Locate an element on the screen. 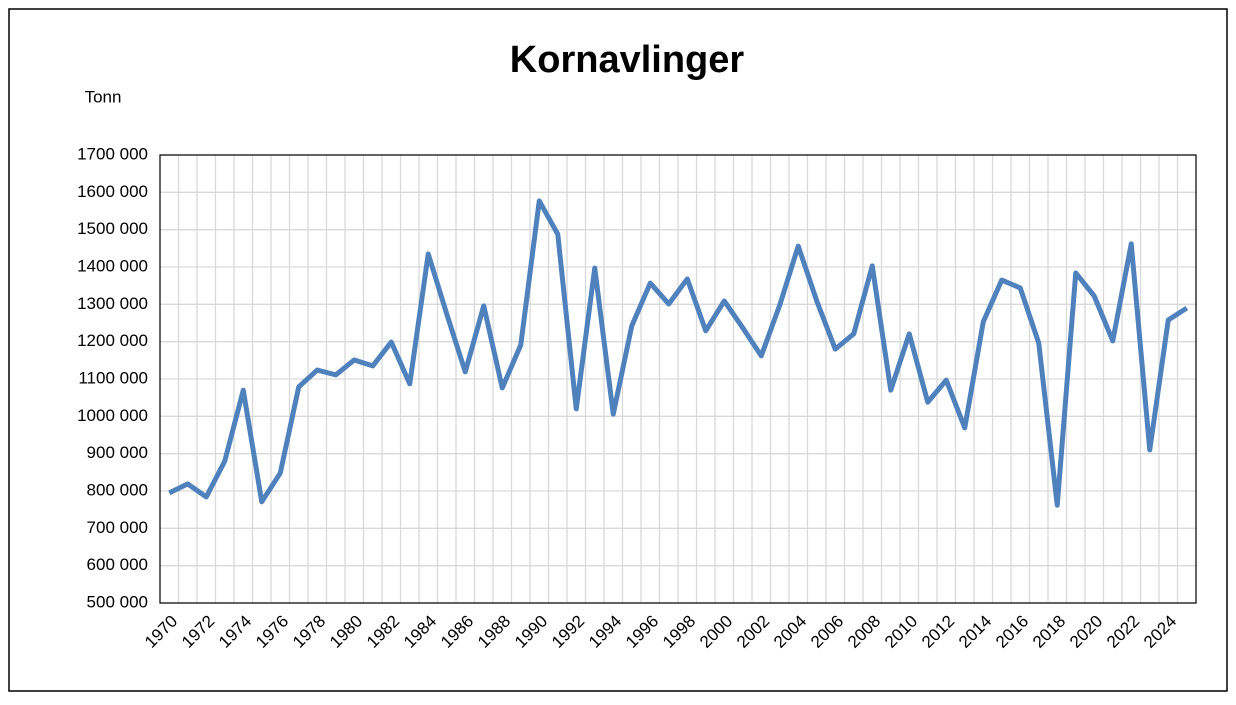 The height and width of the screenshot is (705, 1236). y-tick-label: 700 000 is located at coordinates (117, 527).